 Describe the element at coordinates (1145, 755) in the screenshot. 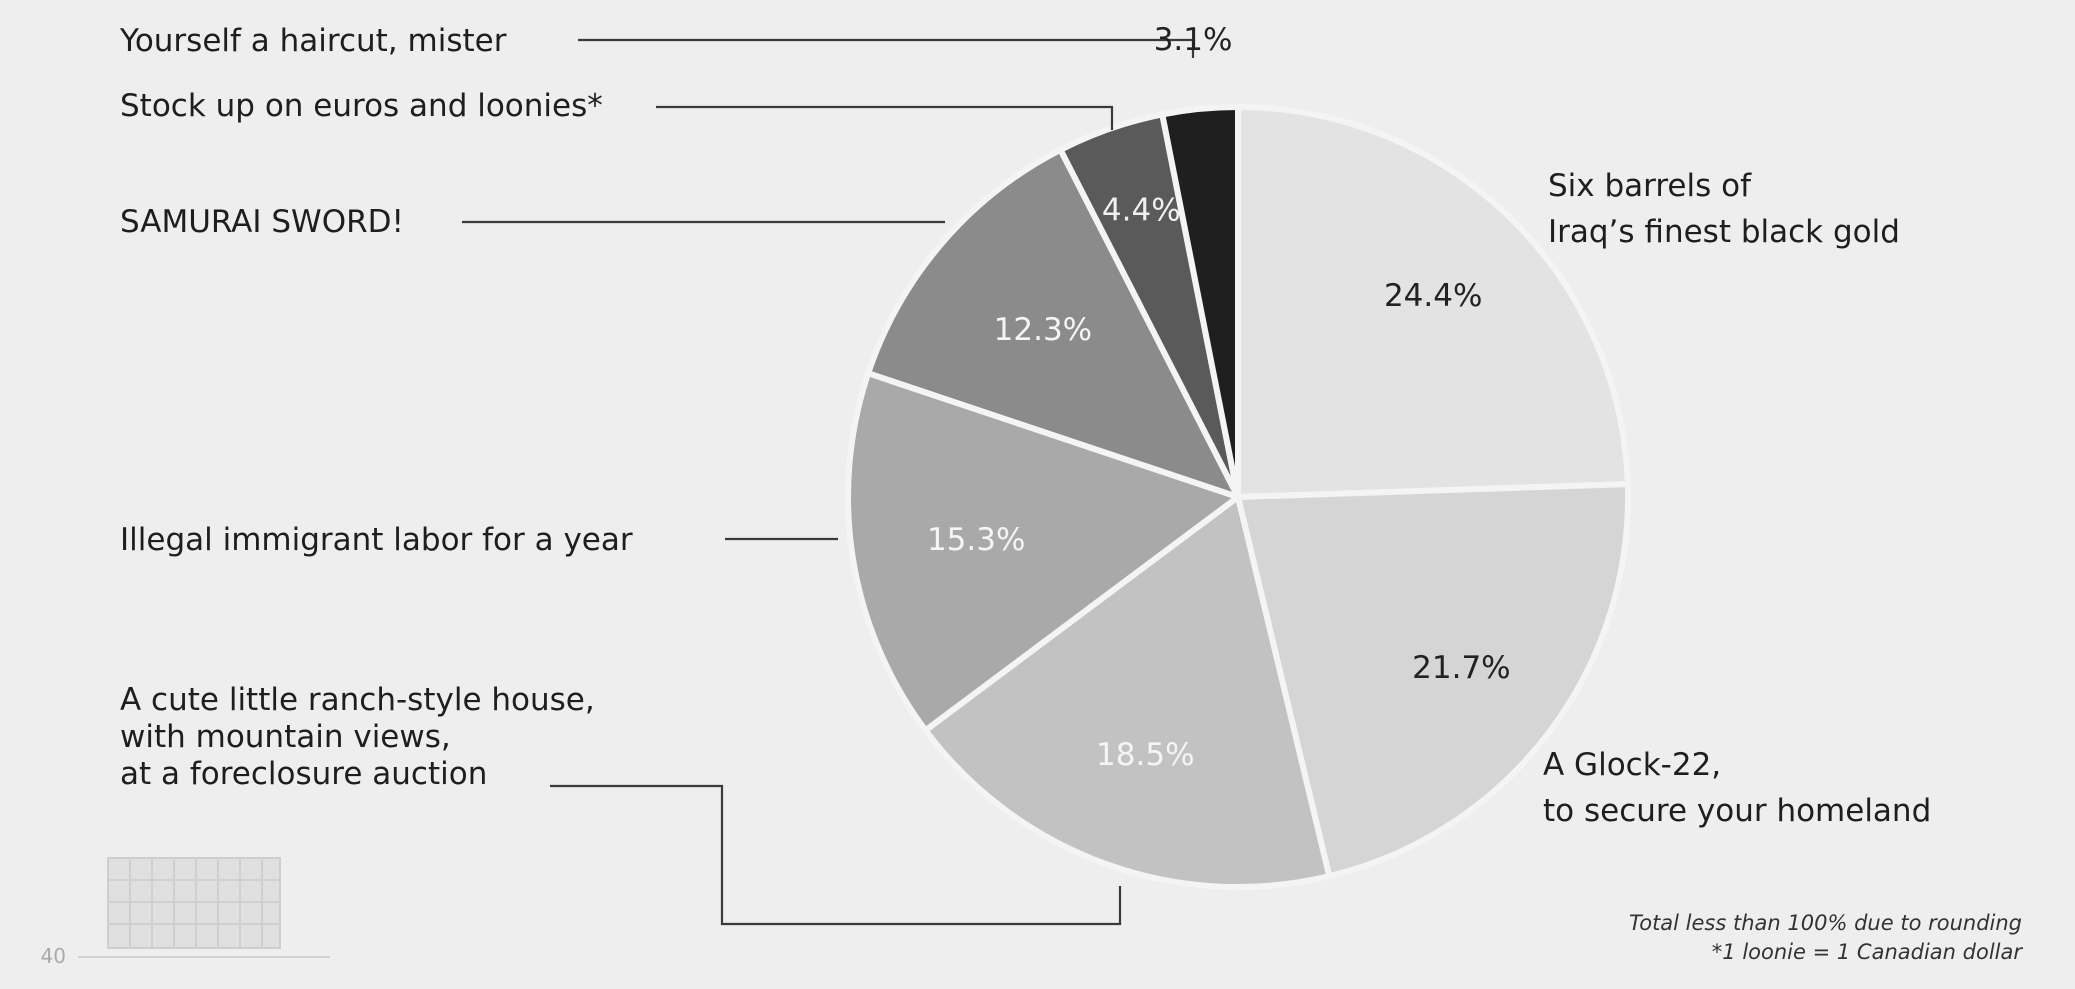

I see `pie-percent-label-3: 18.5%` at that location.